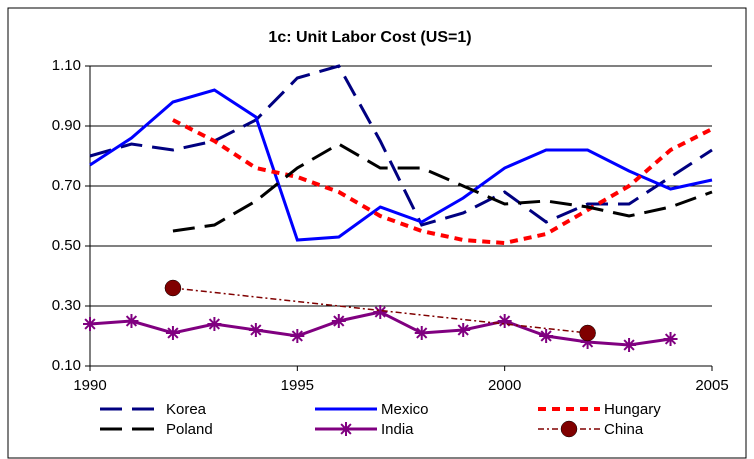  Describe the element at coordinates (189, 429) in the screenshot. I see `legend-label: Poland` at that location.